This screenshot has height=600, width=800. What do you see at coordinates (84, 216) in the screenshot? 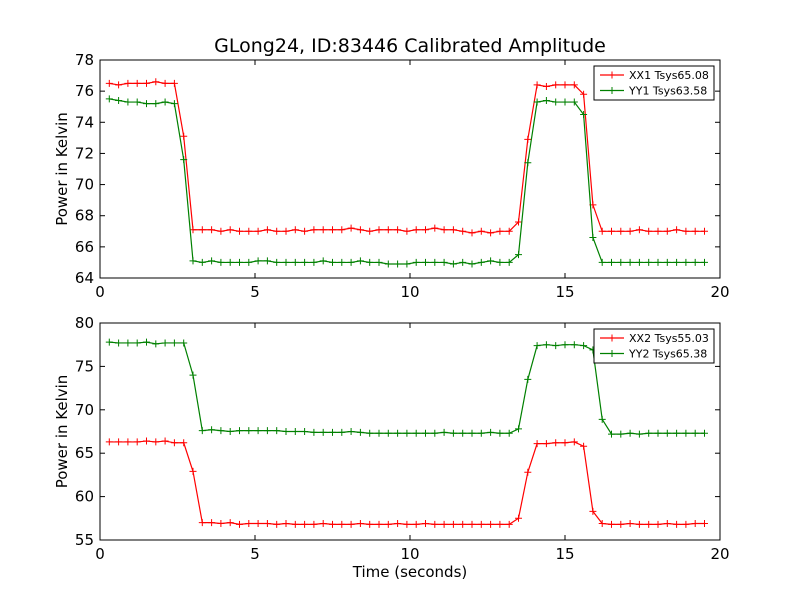
I see `y-tick-label: 68` at bounding box center [84, 216].